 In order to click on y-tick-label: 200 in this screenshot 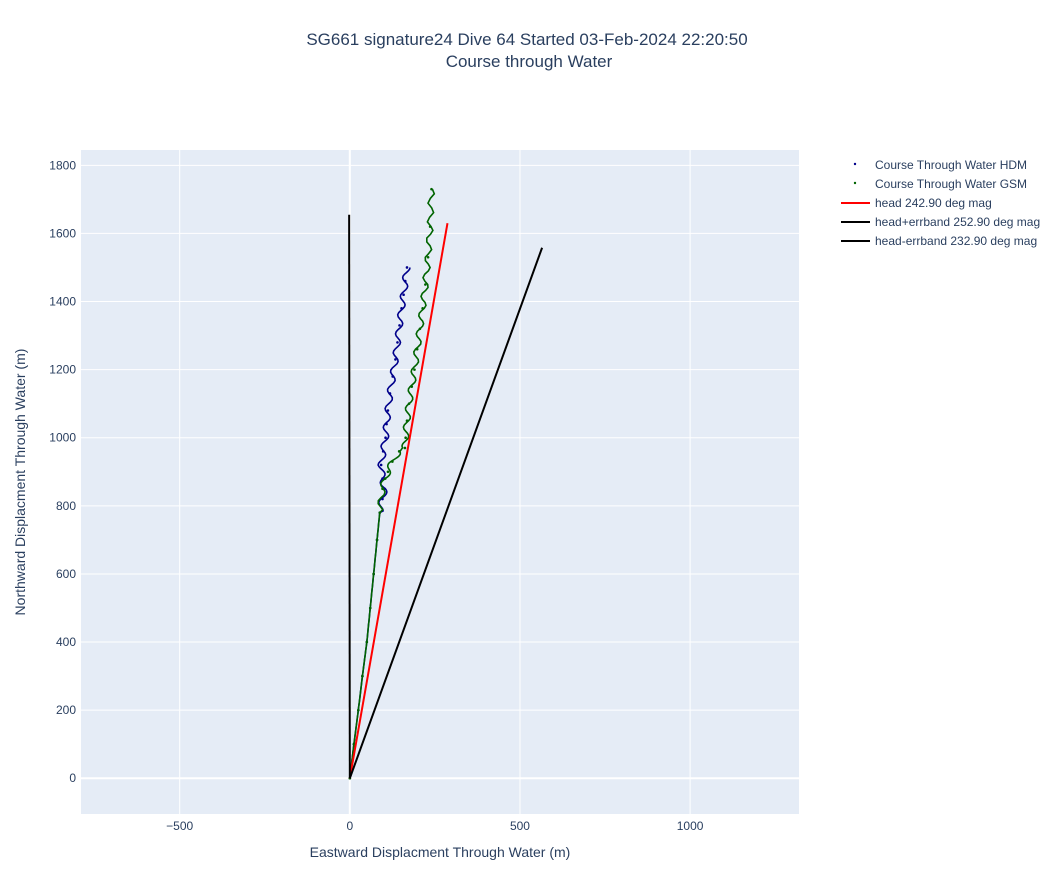, I will do `click(66, 710)`.